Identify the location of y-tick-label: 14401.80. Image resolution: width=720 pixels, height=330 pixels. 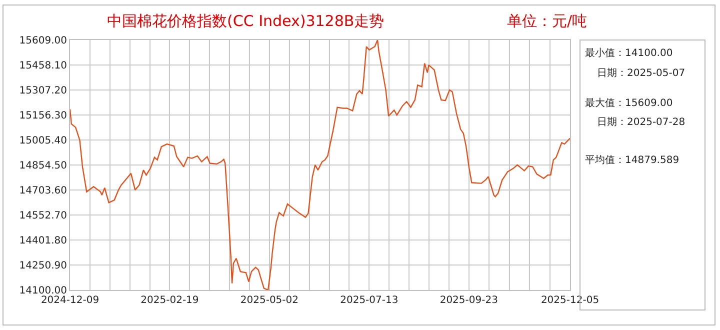
(43, 241).